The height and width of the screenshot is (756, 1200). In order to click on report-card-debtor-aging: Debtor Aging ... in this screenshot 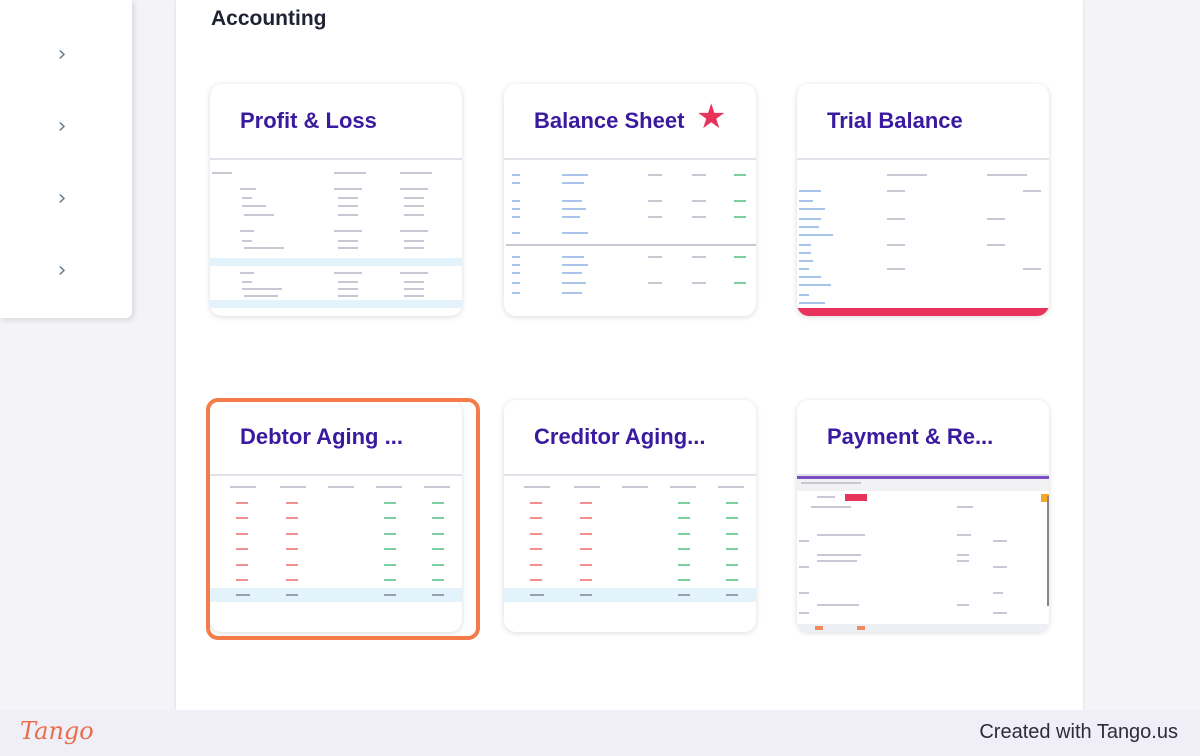, I will do `click(336, 516)`.